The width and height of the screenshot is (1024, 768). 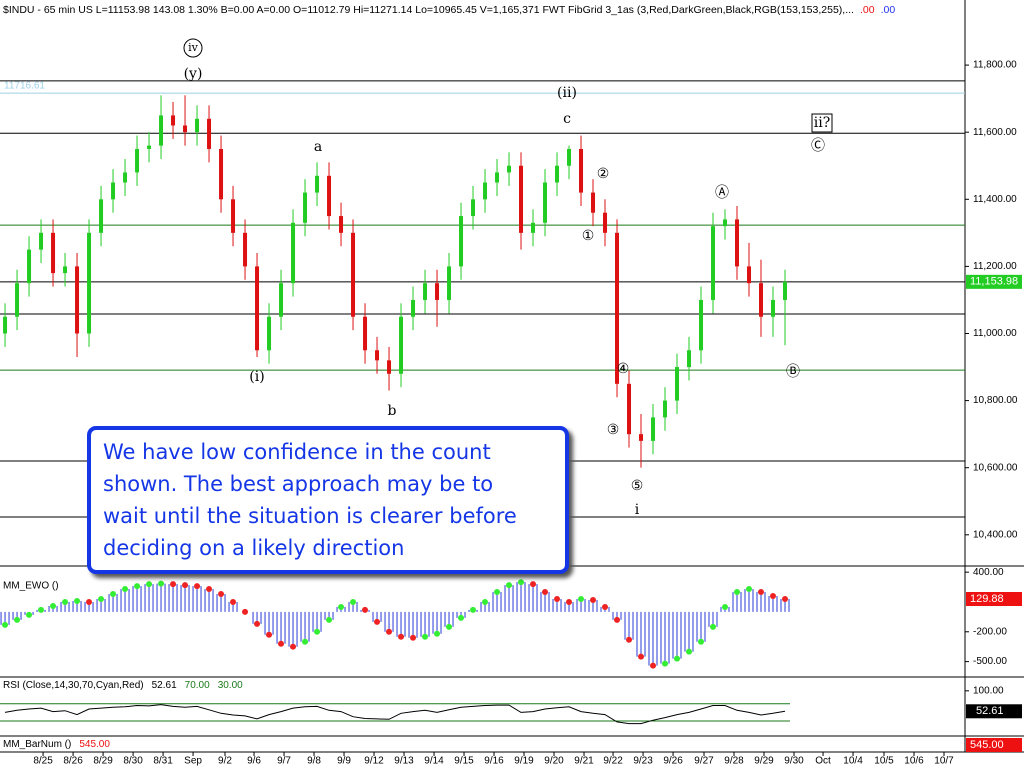 I want to click on annotation-box, so click(x=822, y=123).